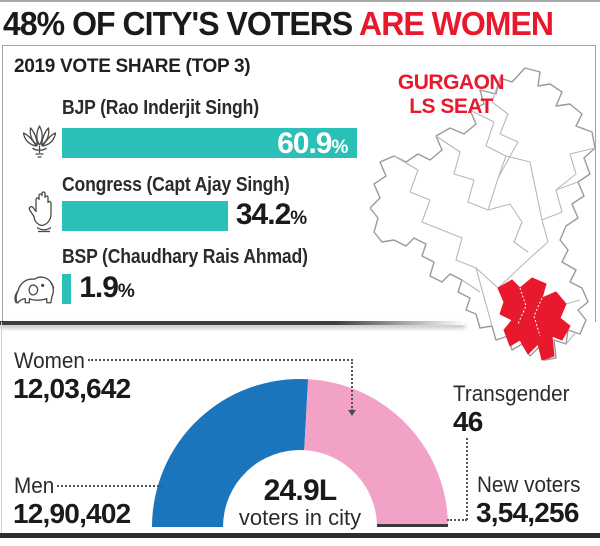 This screenshot has width=600, height=546. What do you see at coordinates (300, 535) in the screenshot?
I see `bottom-rule` at bounding box center [300, 535].